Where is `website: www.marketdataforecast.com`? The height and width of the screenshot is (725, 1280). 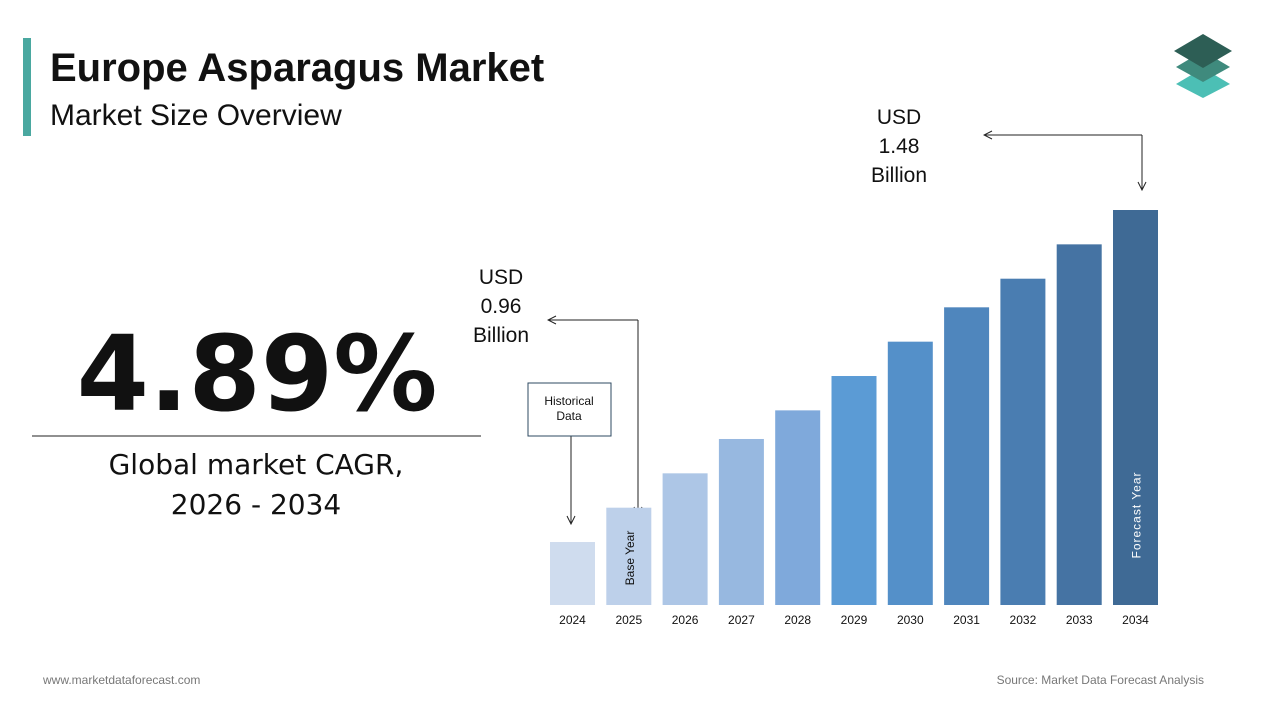
website: www.marketdataforecast.com is located at coordinates (121, 680).